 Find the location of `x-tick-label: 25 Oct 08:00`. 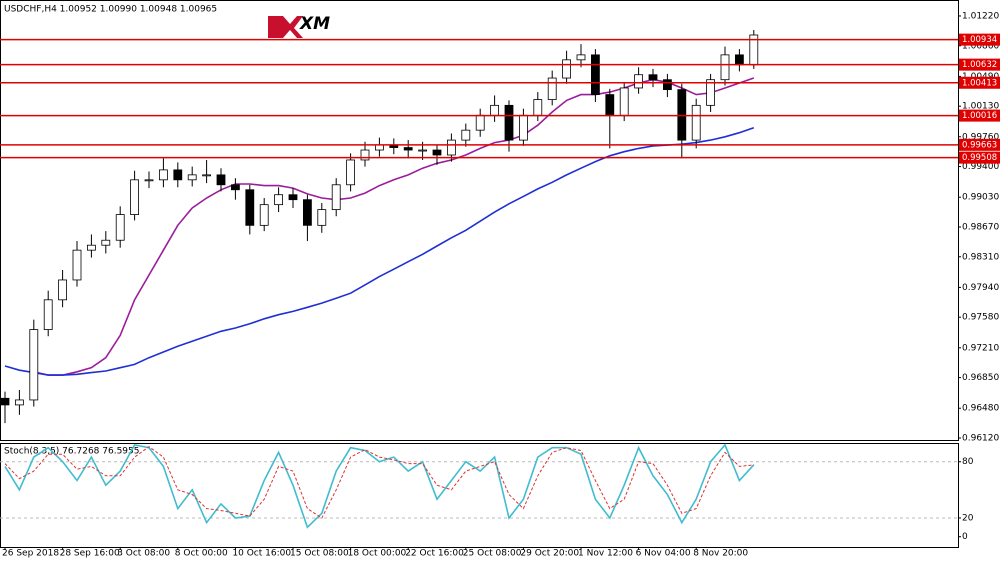

x-tick-label: 25 Oct 08:00 is located at coordinates (492, 554).